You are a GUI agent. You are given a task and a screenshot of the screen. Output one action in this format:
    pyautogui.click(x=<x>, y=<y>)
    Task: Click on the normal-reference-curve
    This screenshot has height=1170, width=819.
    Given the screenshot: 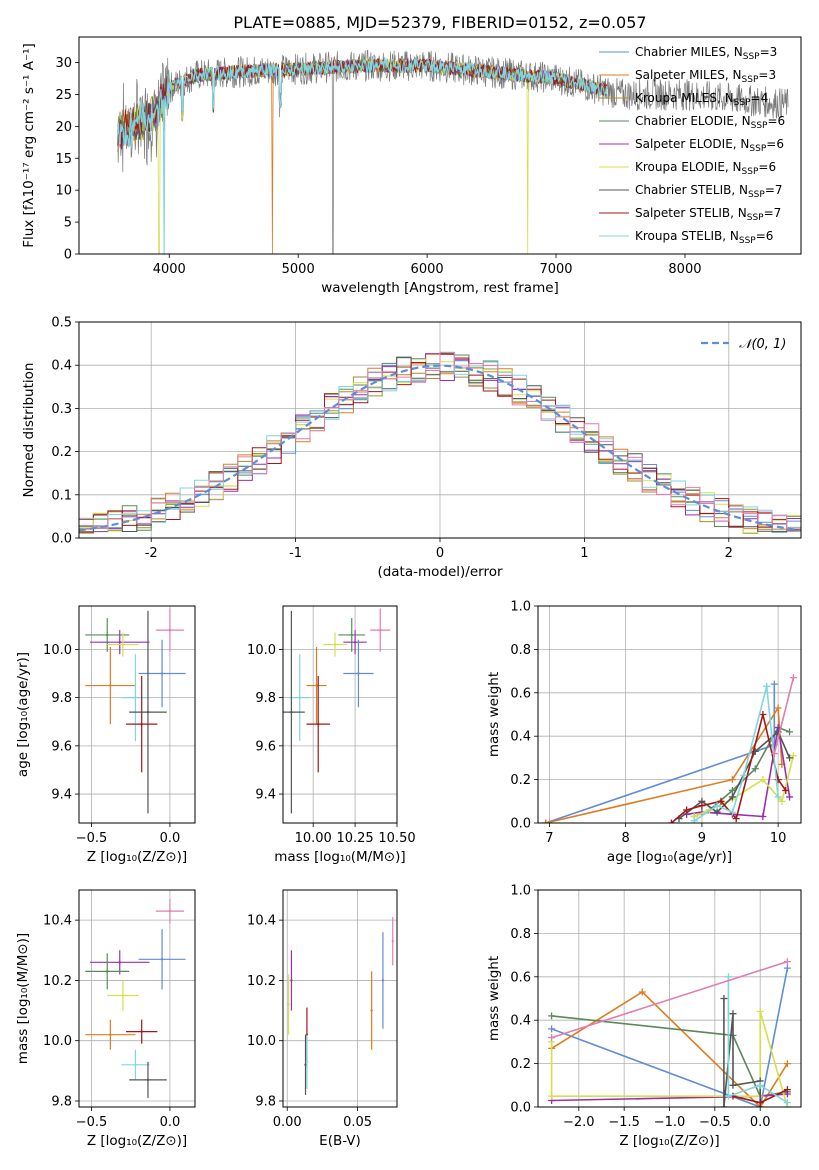 What is the action you would take?
    pyautogui.click(x=440, y=448)
    